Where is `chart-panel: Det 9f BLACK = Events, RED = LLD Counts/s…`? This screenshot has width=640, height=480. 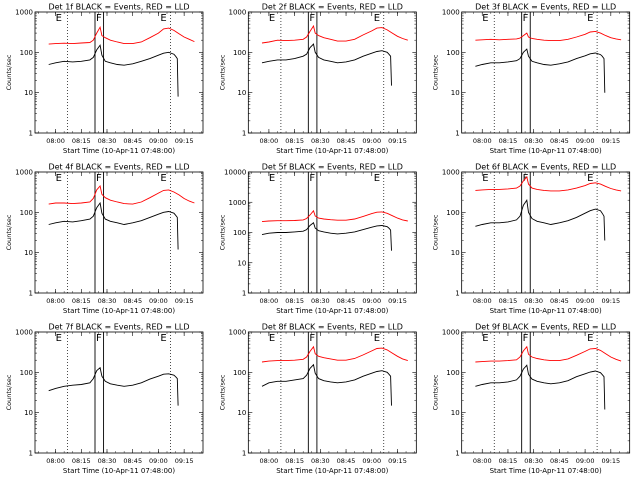 chart-panel: Det 9f BLACK = Events, RED = LLD Counts/s… is located at coordinates (531, 399).